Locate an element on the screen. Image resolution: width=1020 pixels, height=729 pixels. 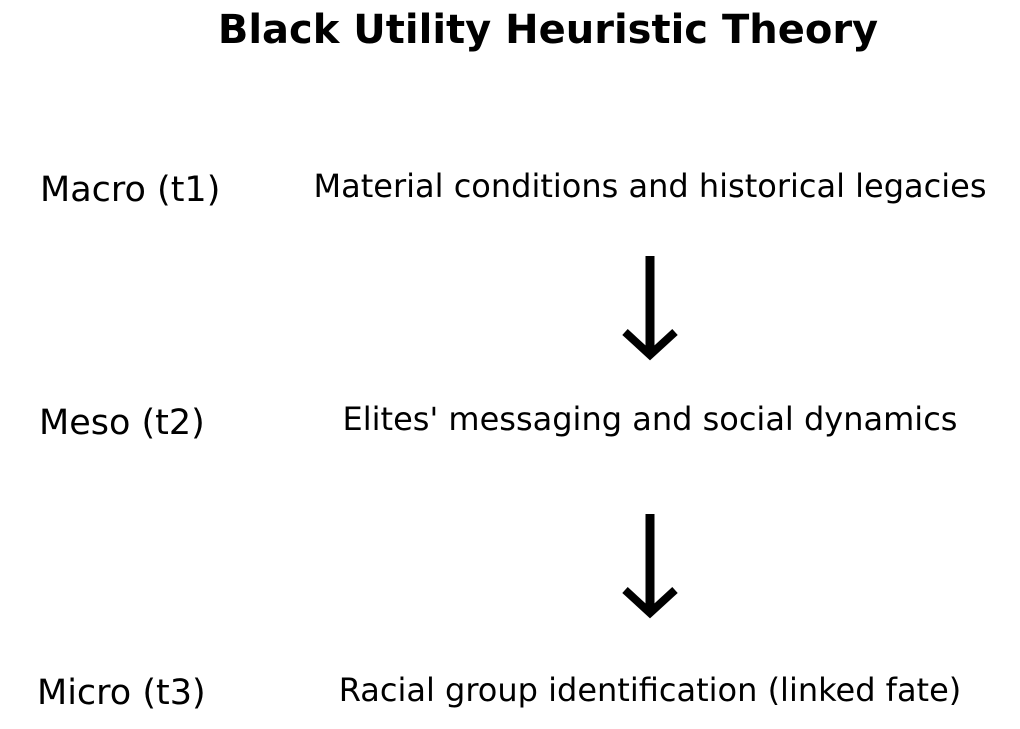
level-description-meso: Elites' messaging and social dynamics is located at coordinates (650, 419).